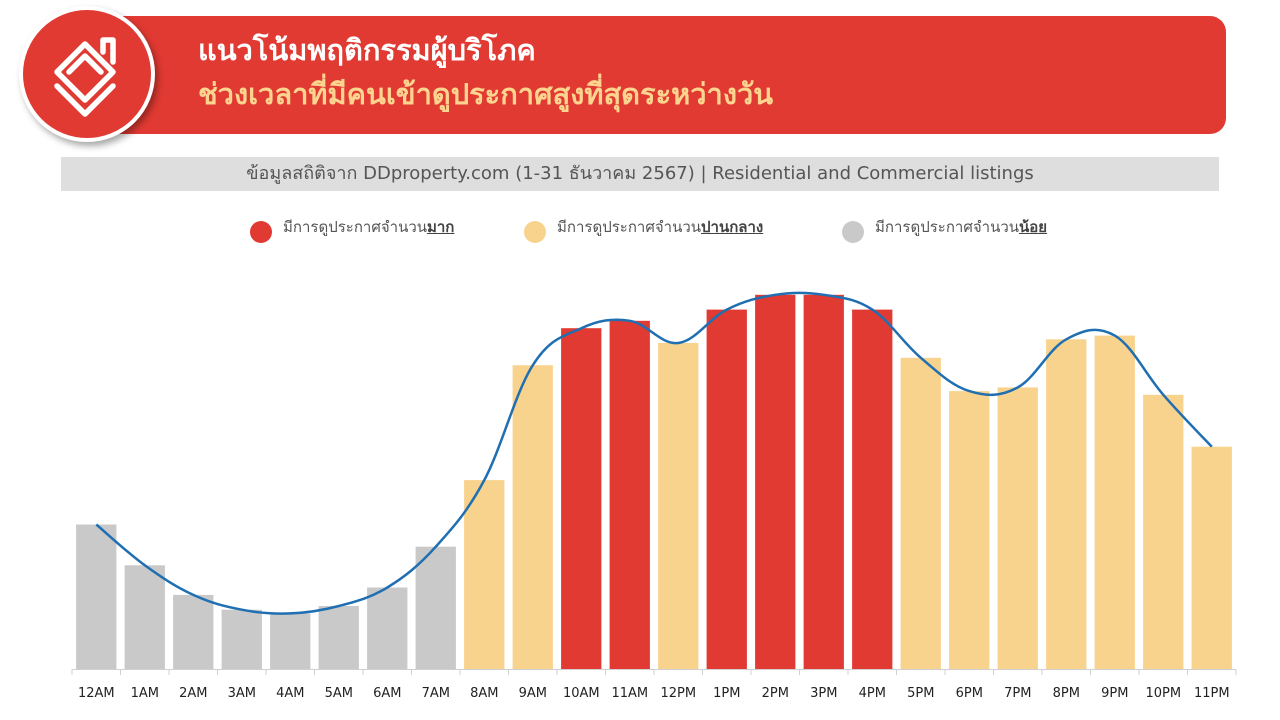  Describe the element at coordinates (823, 693) in the screenshot. I see `x-tick-label: 3PM` at that location.